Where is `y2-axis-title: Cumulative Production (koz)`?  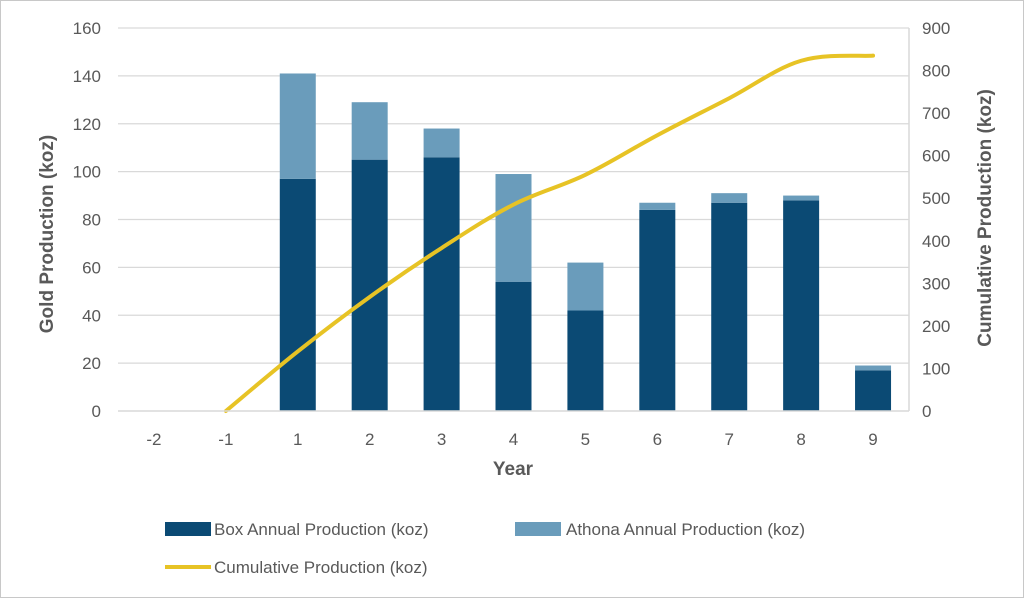
y2-axis-title: Cumulative Production (koz) is located at coordinates (985, 218).